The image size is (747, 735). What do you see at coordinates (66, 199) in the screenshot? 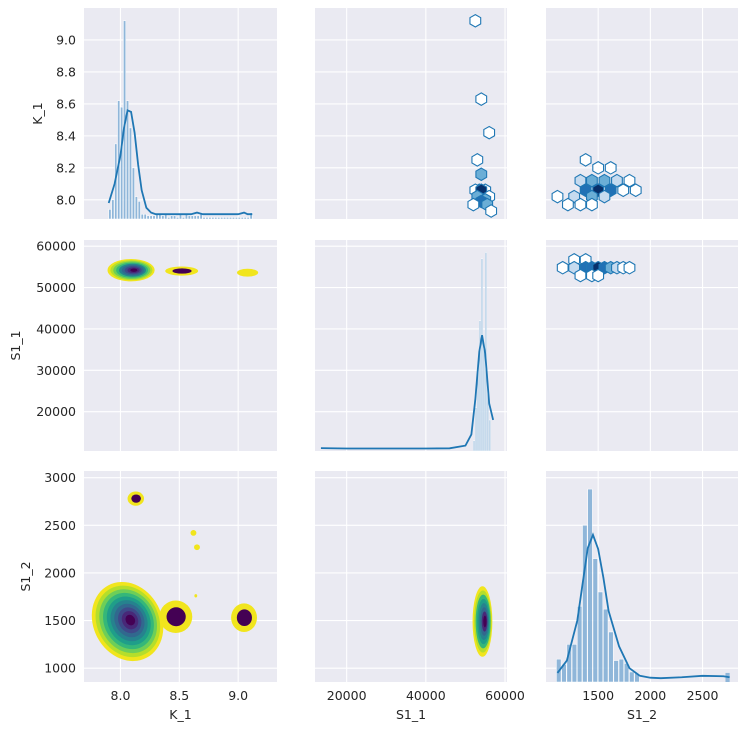
I see `ytick-label: 8.0` at bounding box center [66, 199].